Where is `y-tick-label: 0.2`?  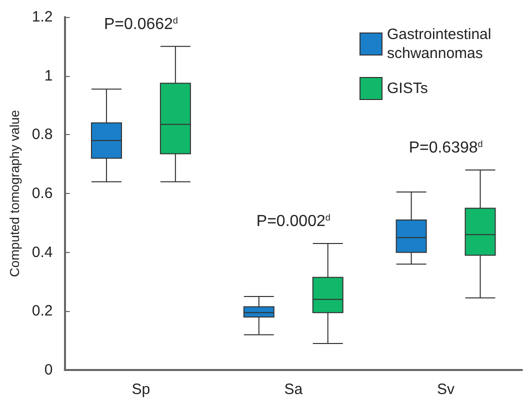 y-tick-label: 0.2 is located at coordinates (42, 311).